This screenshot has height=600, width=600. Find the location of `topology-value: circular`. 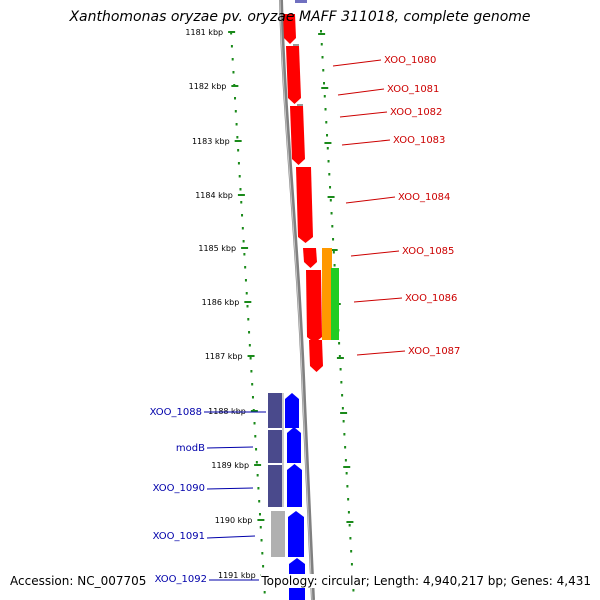

topology-value: circular is located at coordinates (343, 581).